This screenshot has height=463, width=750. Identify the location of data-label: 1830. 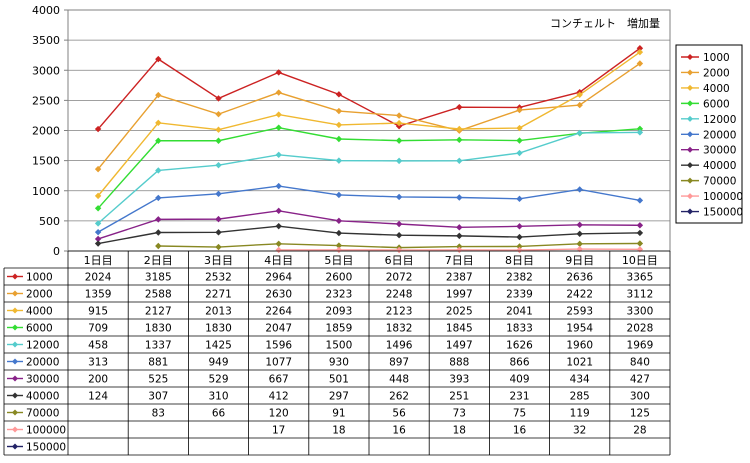
(218, 329).